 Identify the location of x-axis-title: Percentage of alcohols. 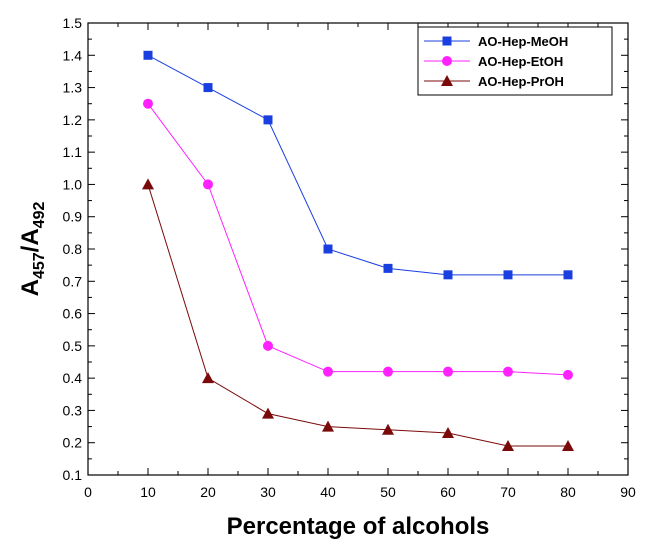
(358, 526).